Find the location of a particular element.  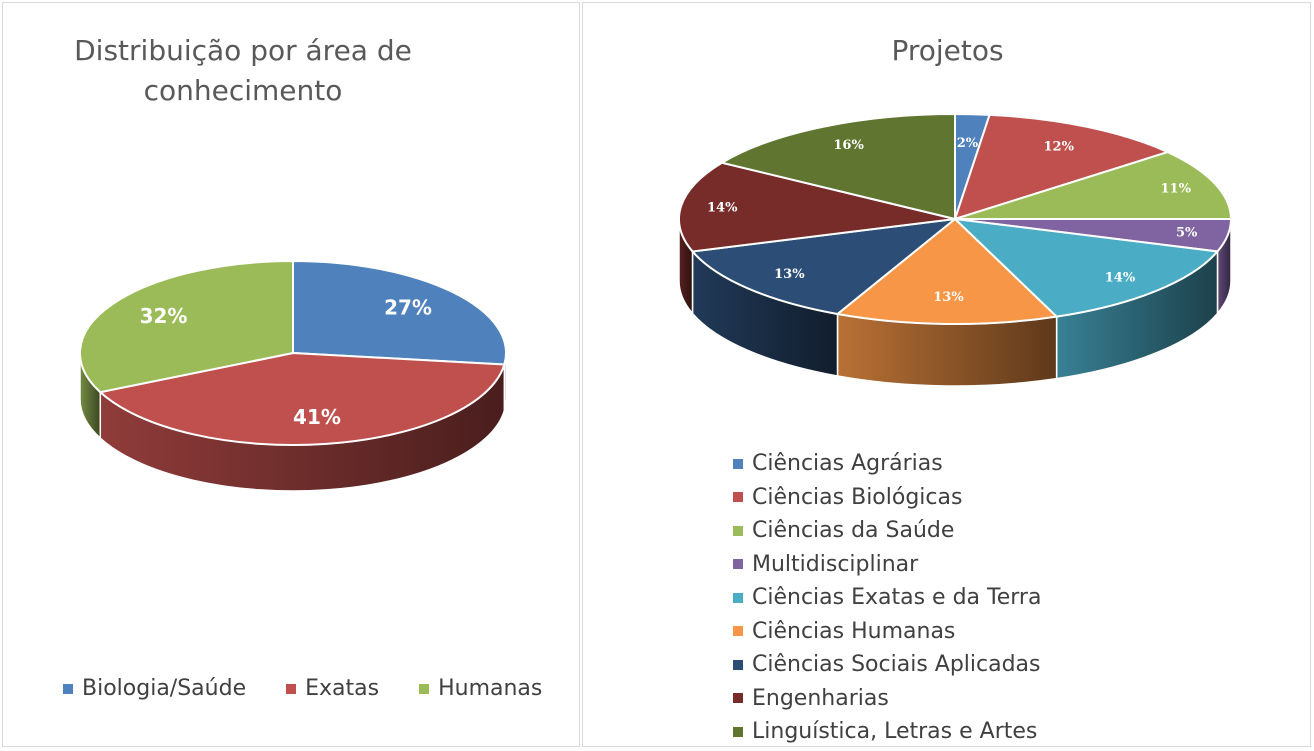

data-label-7: 14% is located at coordinates (722, 207).